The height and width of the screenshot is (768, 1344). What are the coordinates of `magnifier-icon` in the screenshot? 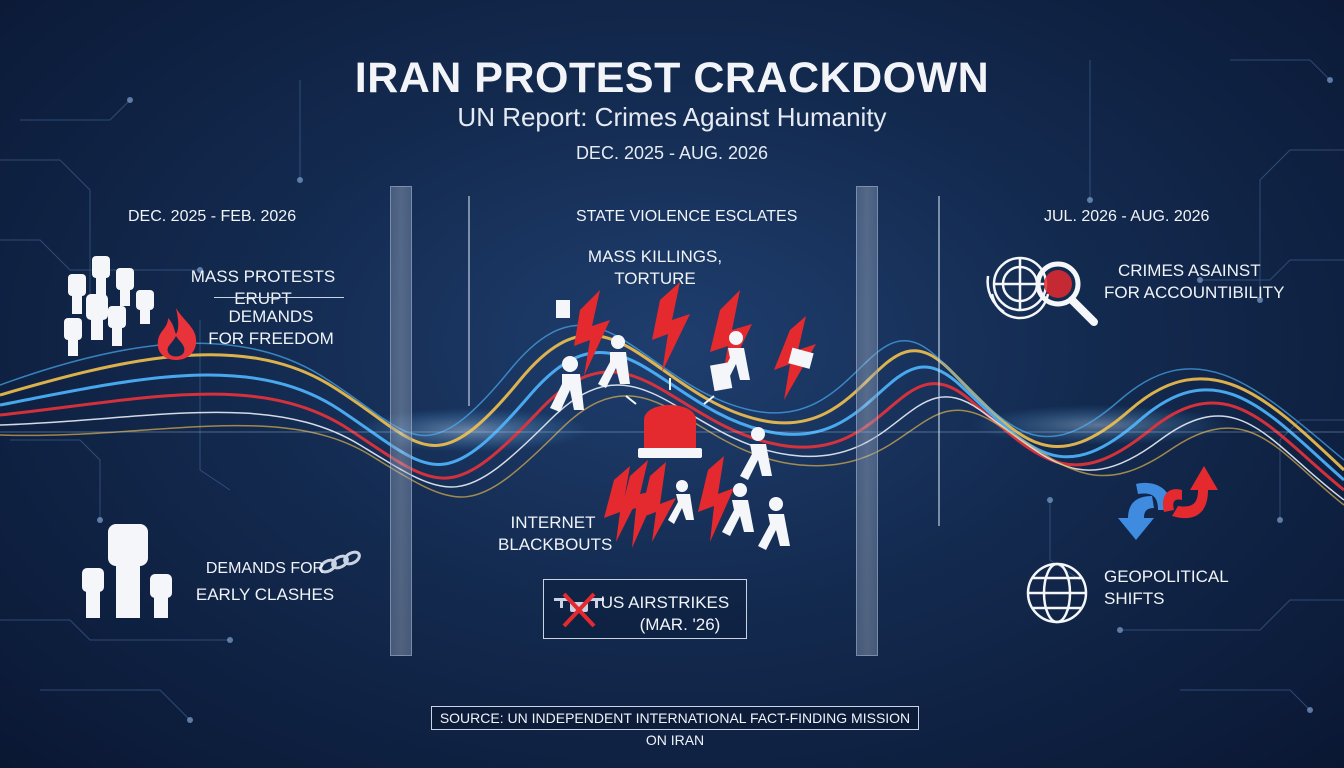 It's located at (1066, 293).